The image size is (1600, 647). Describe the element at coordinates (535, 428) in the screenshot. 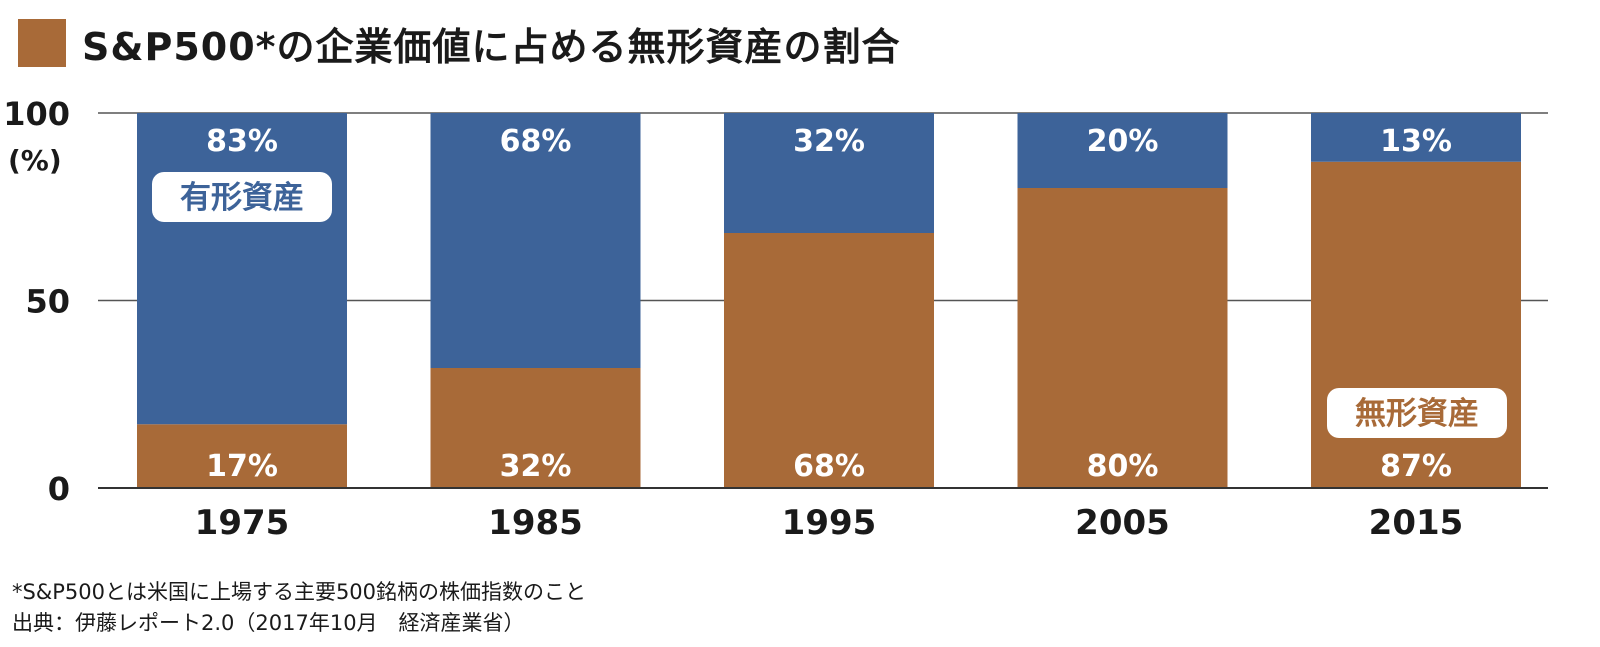

I see `bar-intangible-1985` at that location.